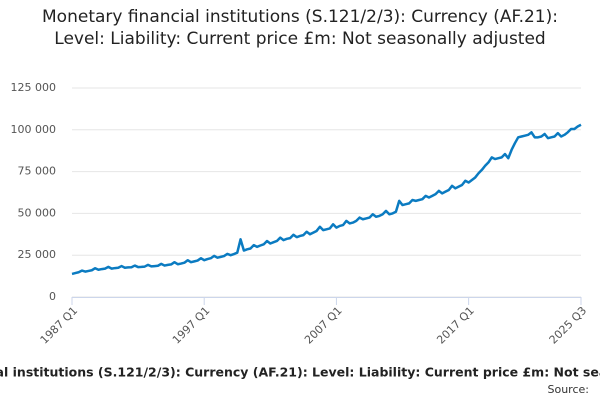 The width and height of the screenshot is (600, 400). What do you see at coordinates (37, 171) in the screenshot?
I see `y-tick-label: 75 000` at bounding box center [37, 171].